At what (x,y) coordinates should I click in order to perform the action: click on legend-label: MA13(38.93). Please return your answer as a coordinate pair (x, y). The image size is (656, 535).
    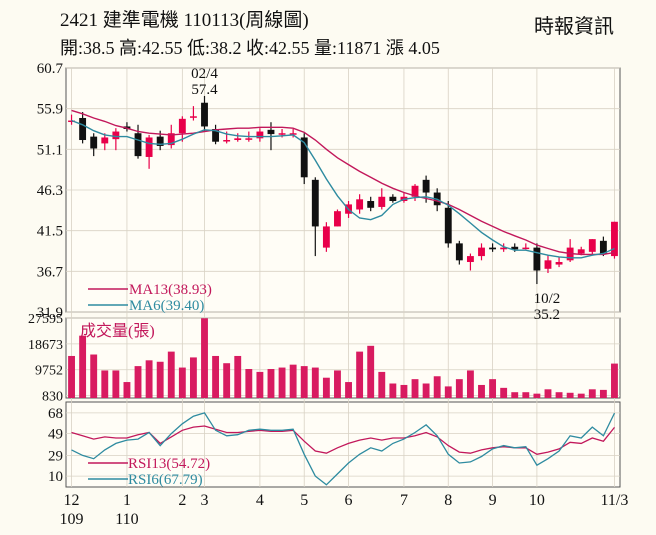
    Looking at the image, I should click on (170, 290).